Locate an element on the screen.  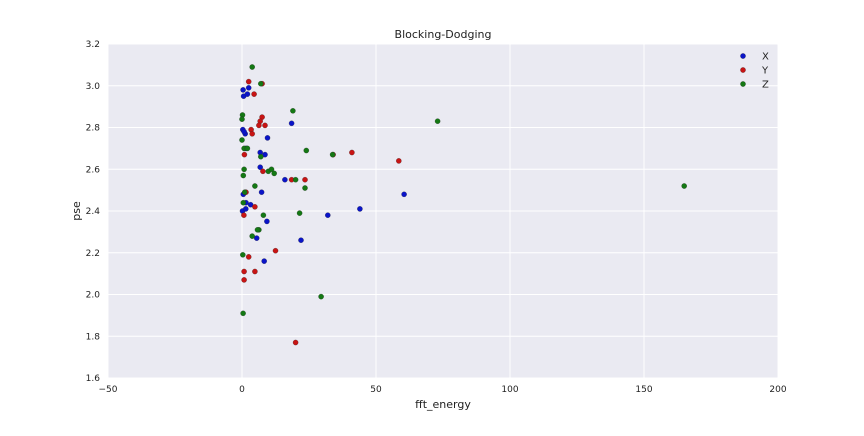
x-tick-label: 100 is located at coordinates (509, 390).